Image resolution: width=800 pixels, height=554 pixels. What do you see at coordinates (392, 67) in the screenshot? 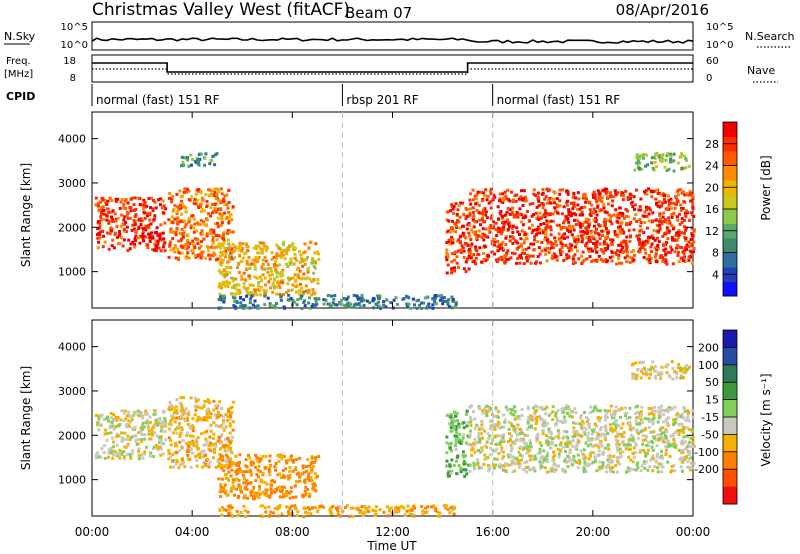
I see `freq-trace` at bounding box center [392, 67].